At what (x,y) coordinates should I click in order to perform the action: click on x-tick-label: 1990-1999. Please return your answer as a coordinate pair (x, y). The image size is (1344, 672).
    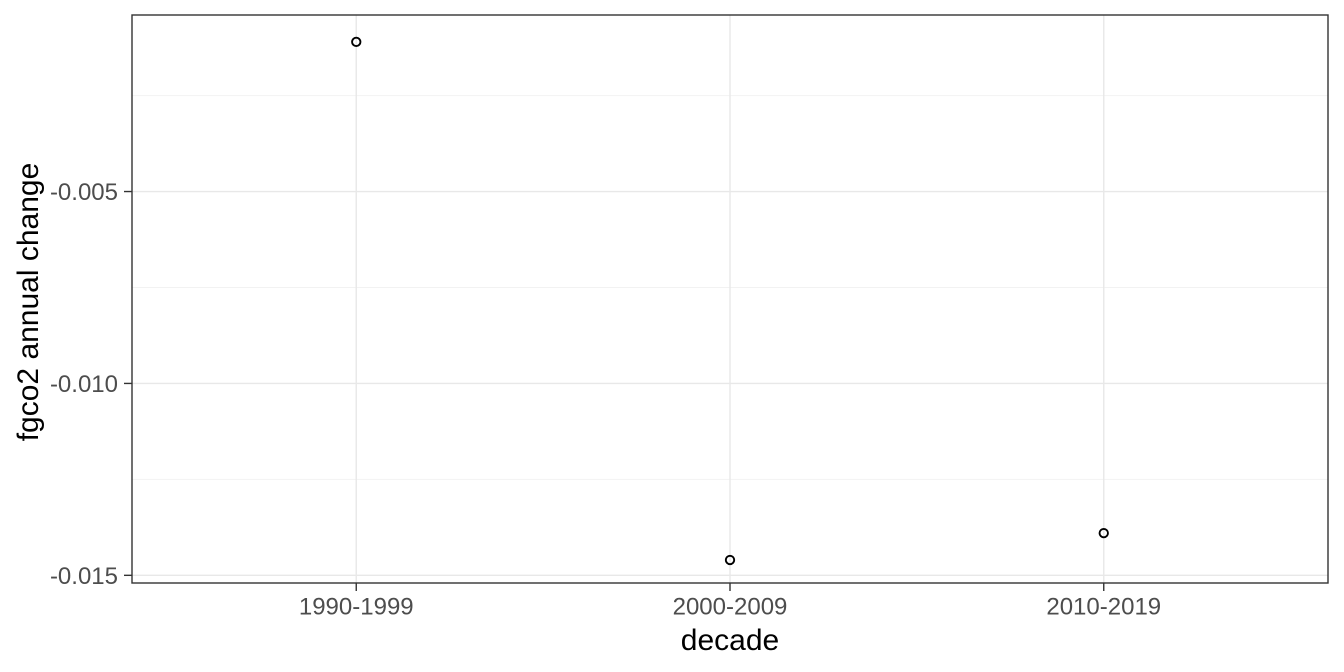
    Looking at the image, I should click on (356, 607).